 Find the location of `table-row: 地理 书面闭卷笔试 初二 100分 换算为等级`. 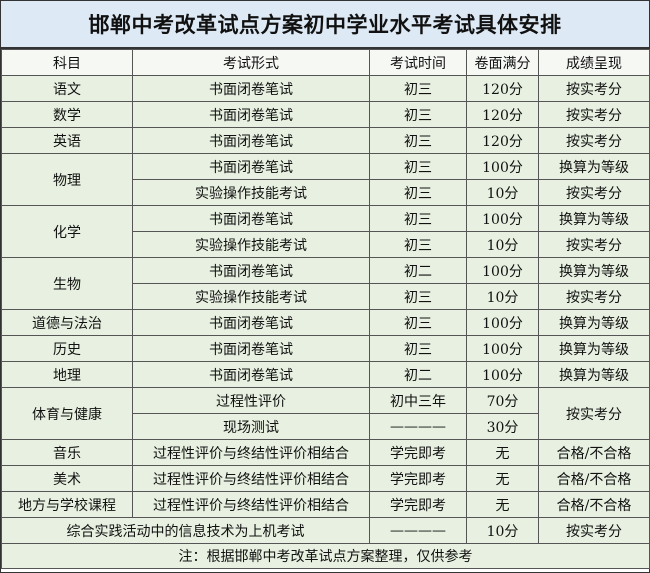

table-row: 地理 书面闭卷笔试 初二 100分 换算为等级 is located at coordinates (325, 374).